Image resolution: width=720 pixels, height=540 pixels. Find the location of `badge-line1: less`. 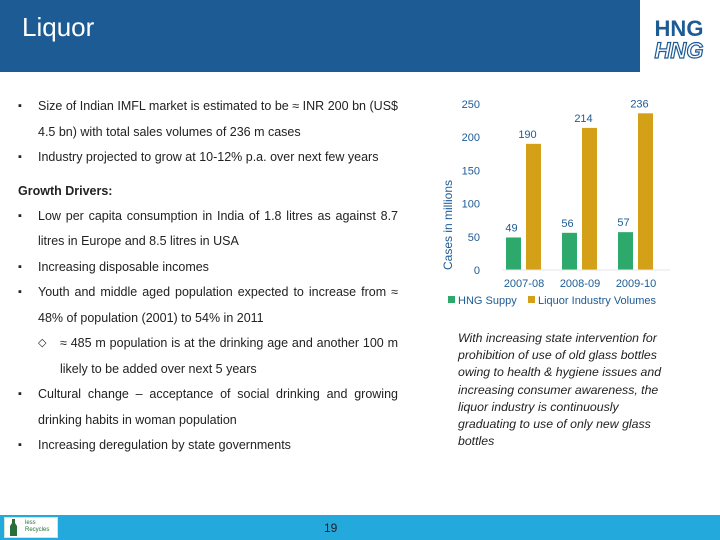

badge-line1: less is located at coordinates (30, 523).